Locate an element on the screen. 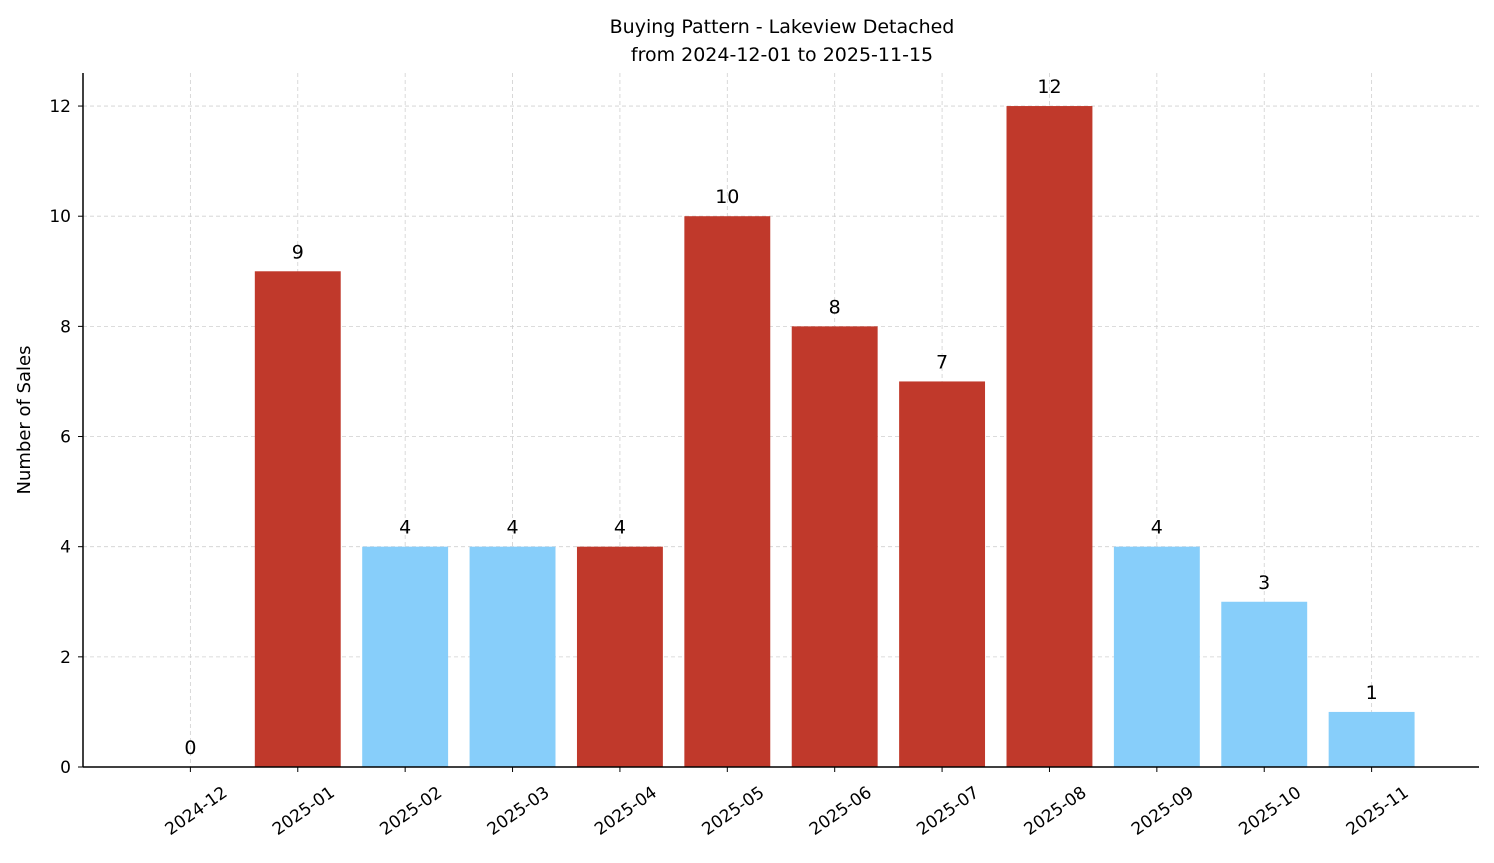  value-label: 9 is located at coordinates (298, 252).